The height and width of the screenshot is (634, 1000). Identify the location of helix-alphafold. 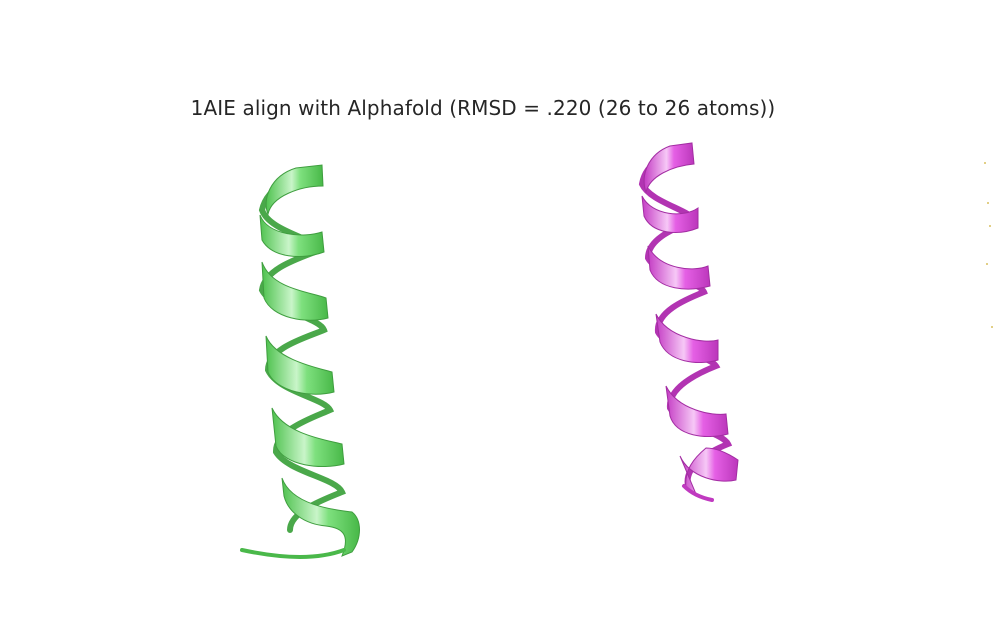
(688, 322).